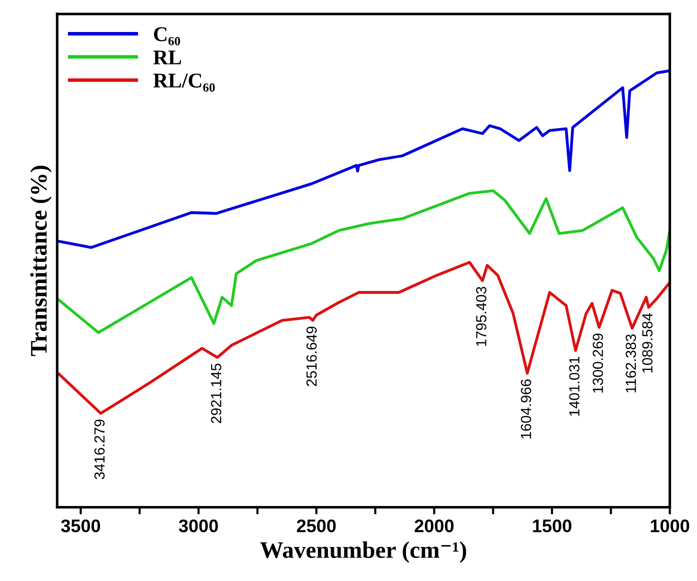  What do you see at coordinates (481, 316) in the screenshot?
I see `annotation: 1795.403` at bounding box center [481, 316].